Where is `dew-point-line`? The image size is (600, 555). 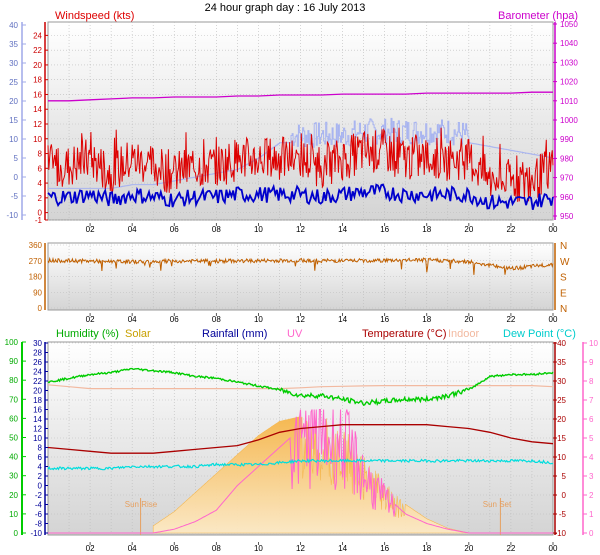 dew-point-line is located at coordinates (300, 464).